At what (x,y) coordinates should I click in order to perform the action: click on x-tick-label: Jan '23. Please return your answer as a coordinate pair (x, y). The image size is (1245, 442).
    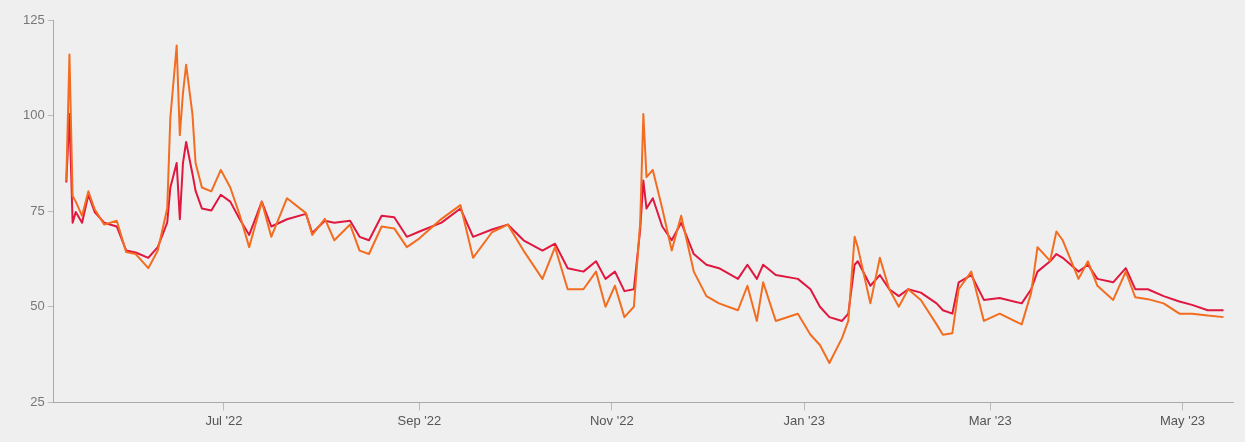
    Looking at the image, I should click on (804, 420).